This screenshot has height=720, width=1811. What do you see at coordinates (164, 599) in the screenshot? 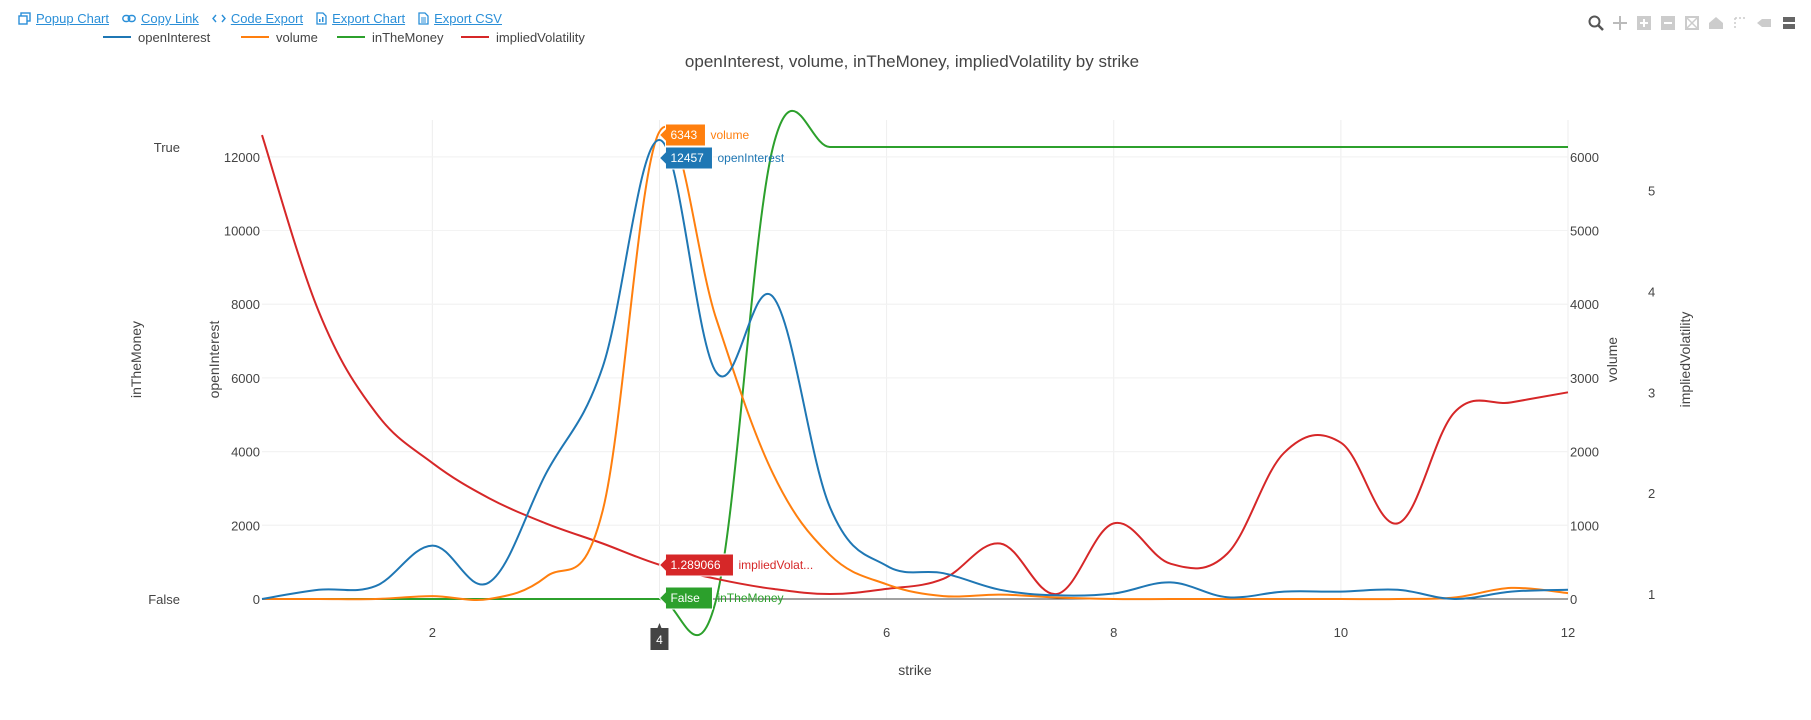
I see `inthemoney-tick-label: False` at bounding box center [164, 599].